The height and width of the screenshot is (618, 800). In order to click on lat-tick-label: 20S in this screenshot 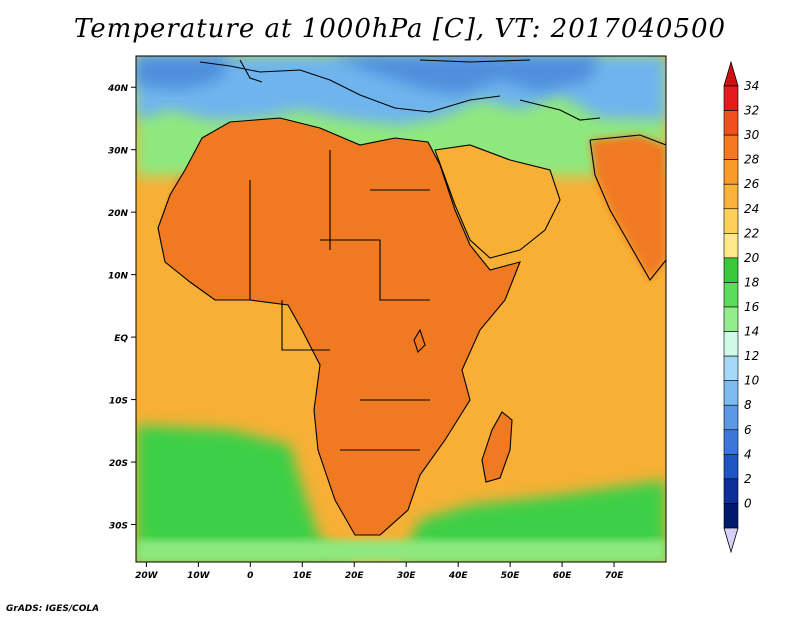, I will do `click(118, 464)`.